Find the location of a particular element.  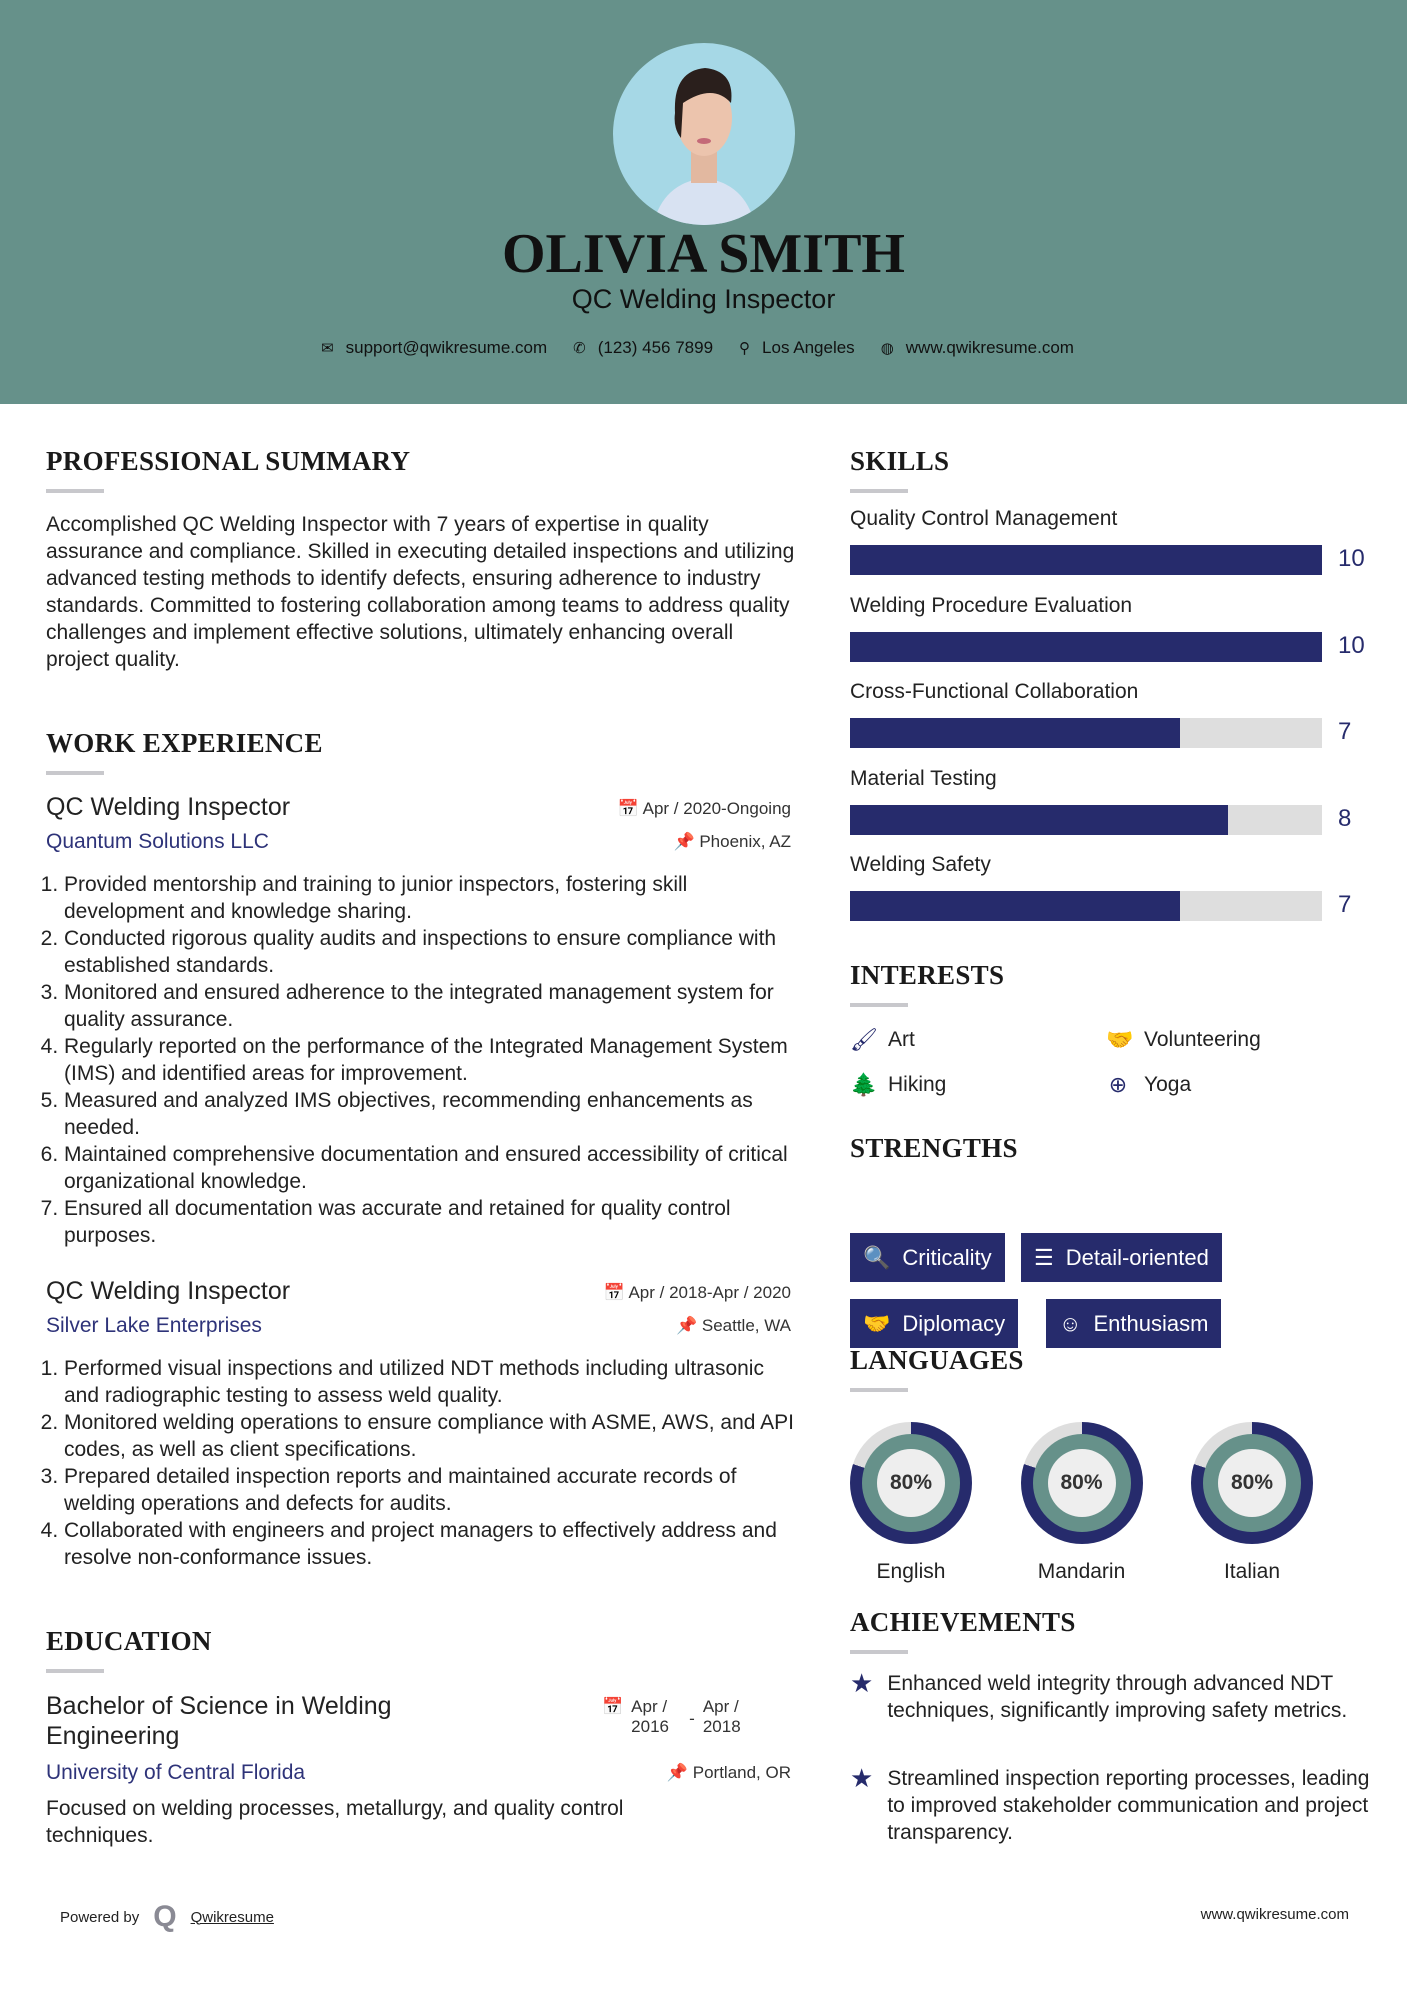

contact-text: support@qwikresume.com is located at coordinates (446, 347).